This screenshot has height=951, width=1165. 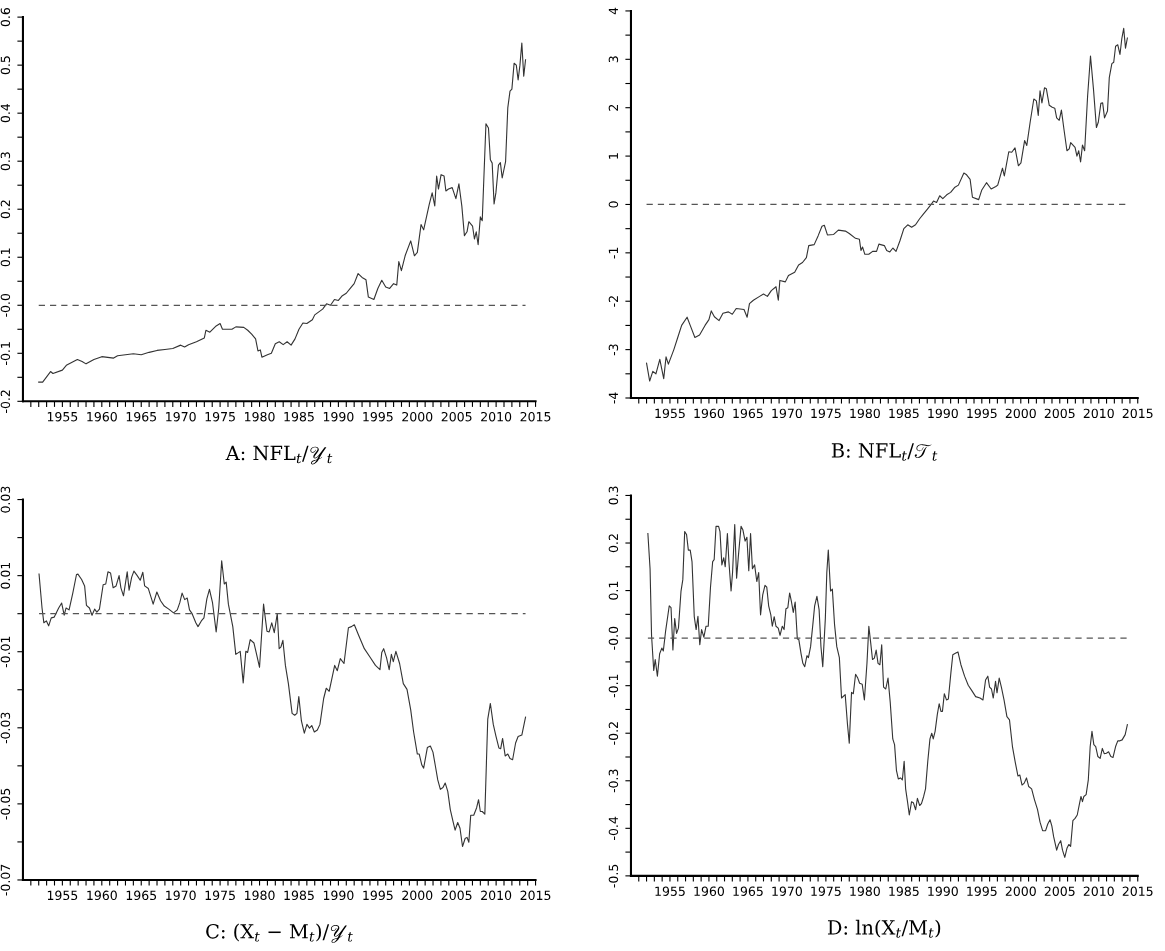 What do you see at coordinates (5, 728) in the screenshot?
I see `y-tick-label: -0.03` at bounding box center [5, 728].